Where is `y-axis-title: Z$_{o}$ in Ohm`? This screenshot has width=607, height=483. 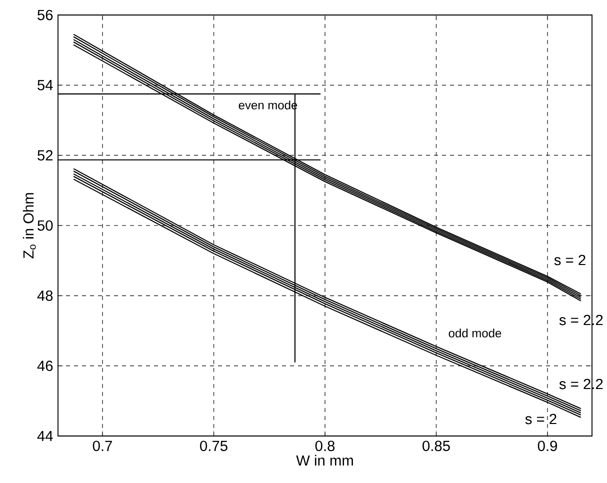 y-axis-title: Z$_{o}$ in Ohm is located at coordinates (29, 225).